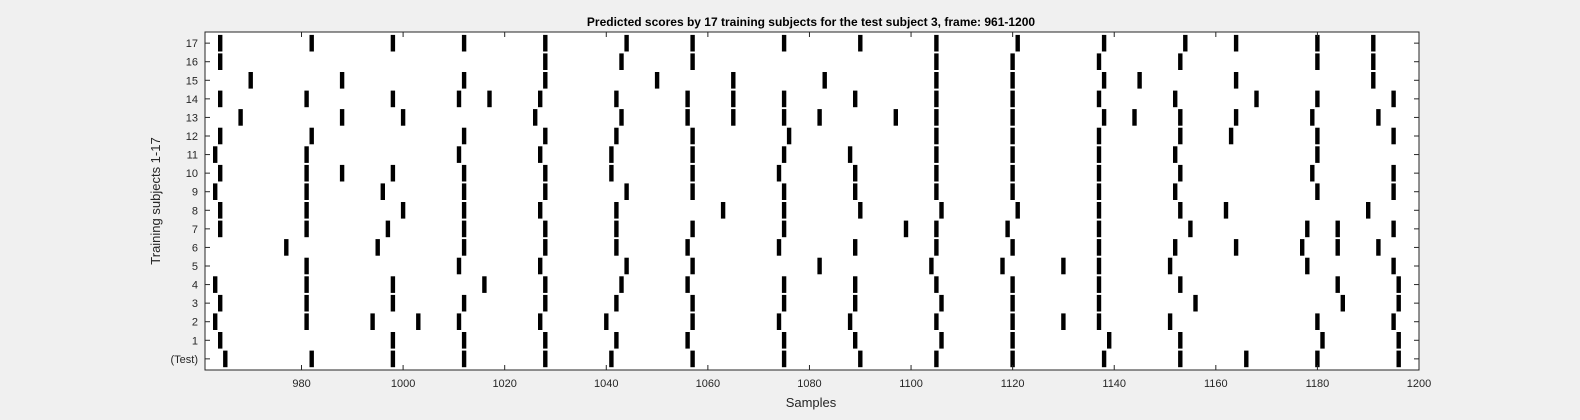 The height and width of the screenshot is (420, 1580). Describe the element at coordinates (708, 384) in the screenshot. I see `x-tick-label: 1060` at that location.